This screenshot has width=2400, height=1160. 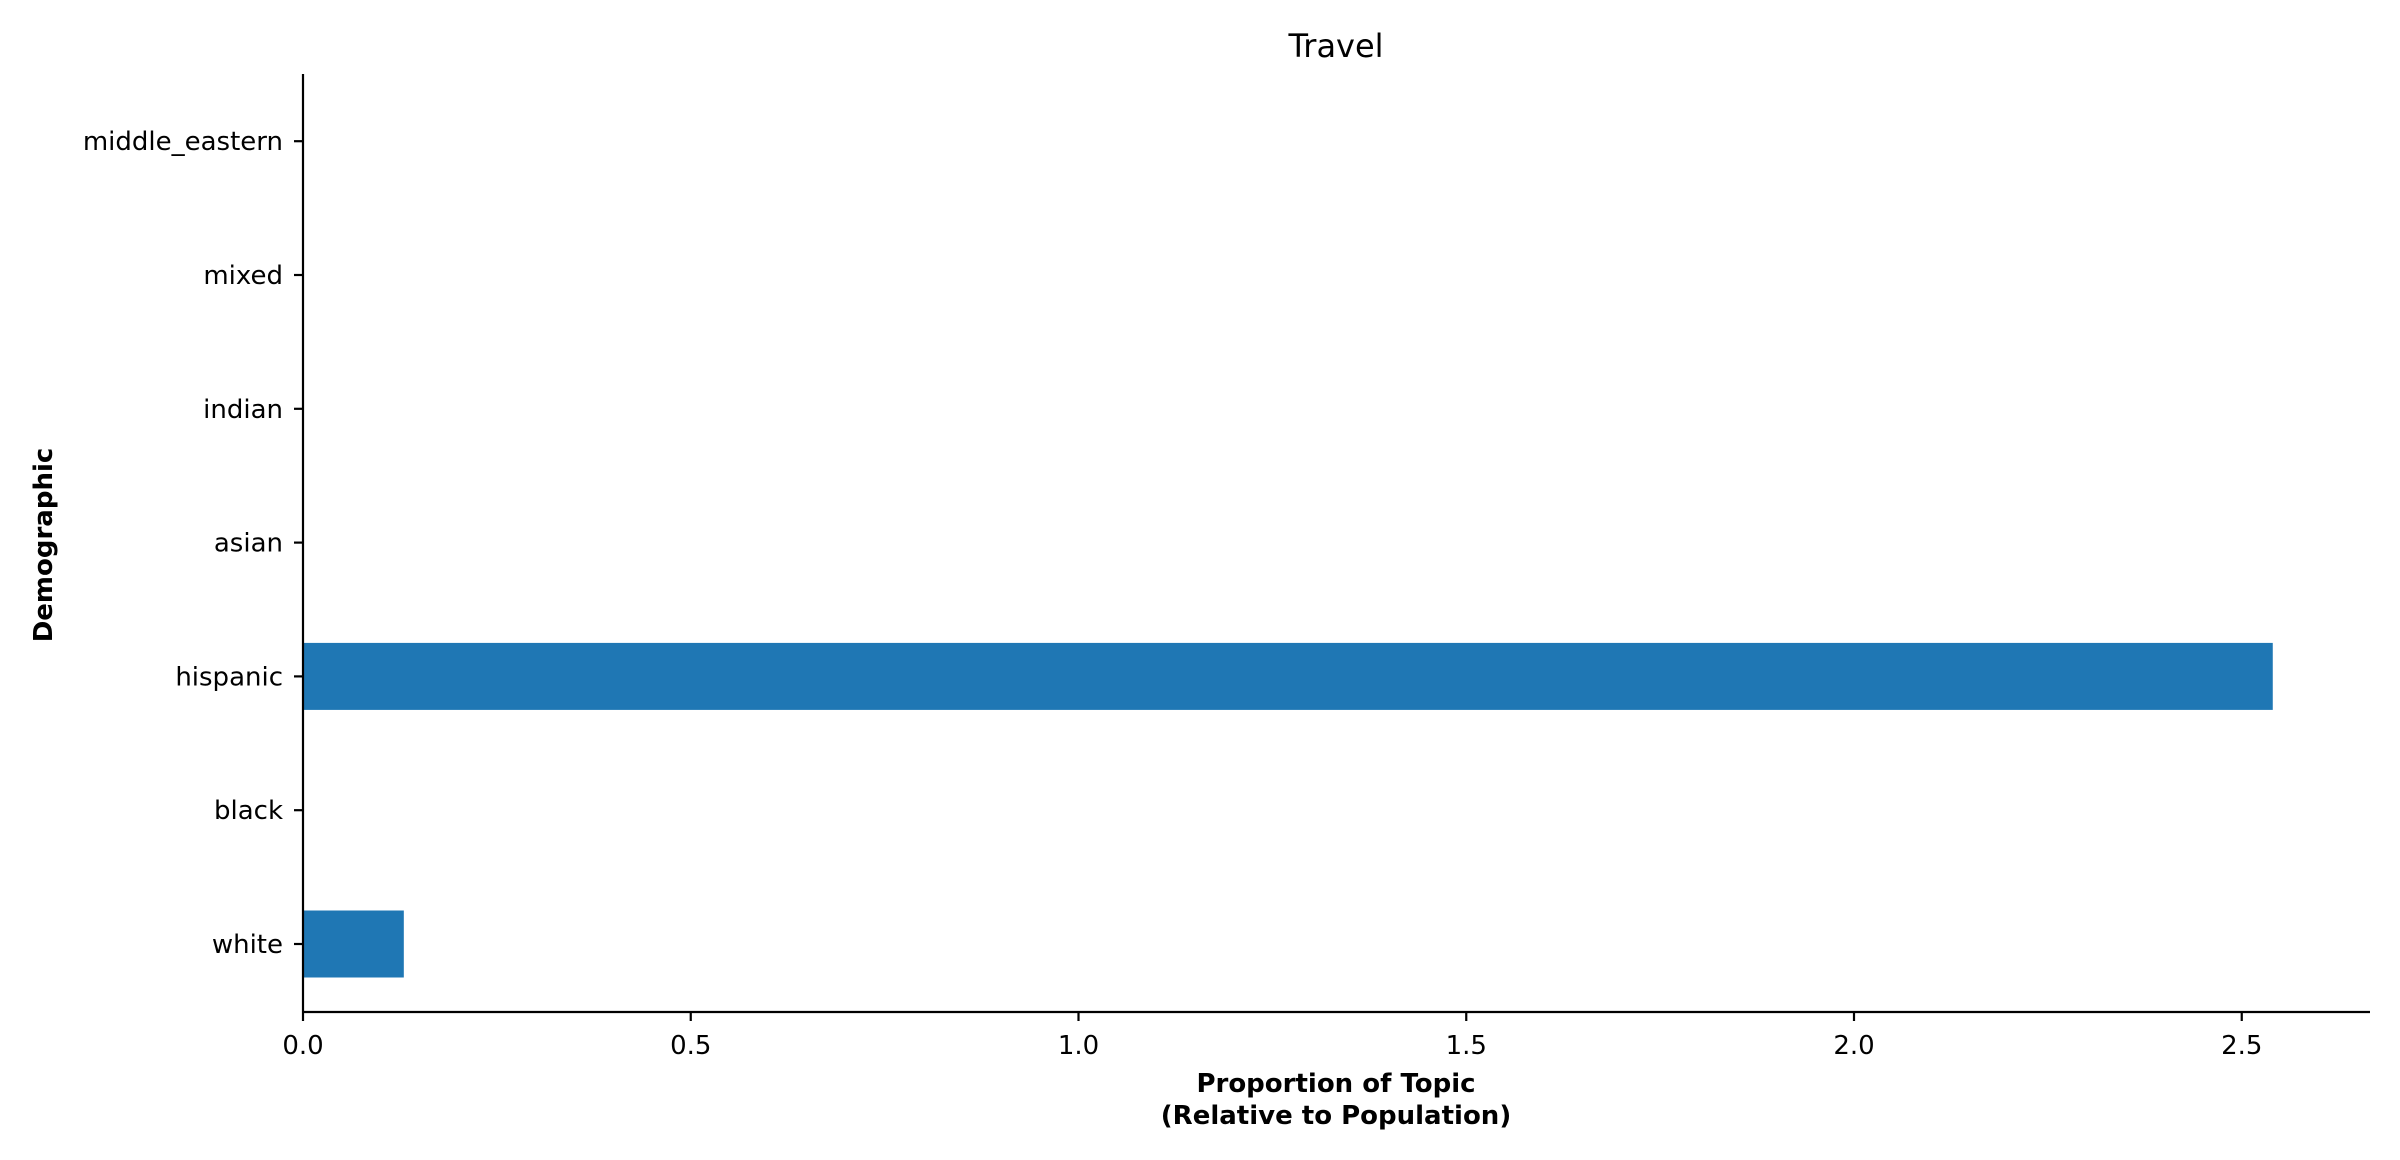 What do you see at coordinates (1853, 1046) in the screenshot?
I see `x-tick-label: 2.0` at bounding box center [1853, 1046].